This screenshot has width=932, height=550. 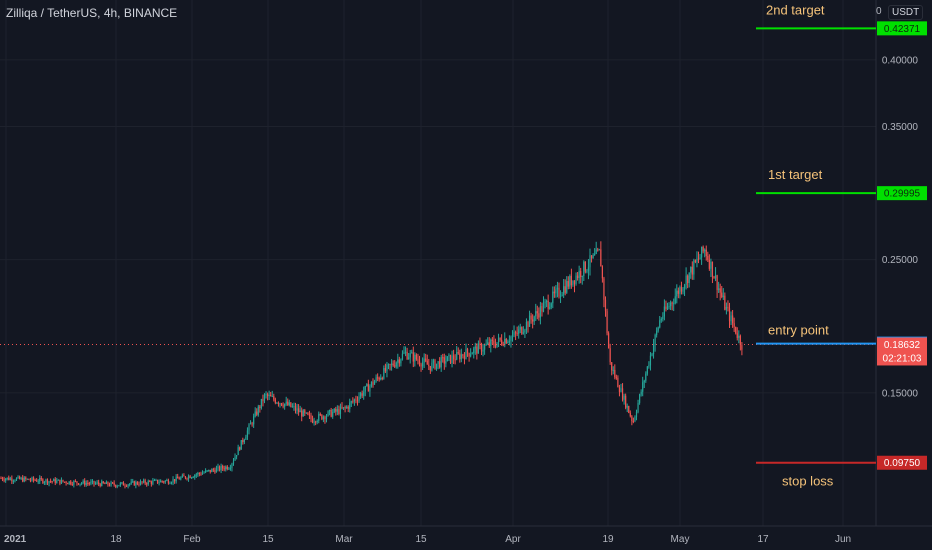 What do you see at coordinates (116, 539) in the screenshot?
I see `x-tick-label: 18` at bounding box center [116, 539].